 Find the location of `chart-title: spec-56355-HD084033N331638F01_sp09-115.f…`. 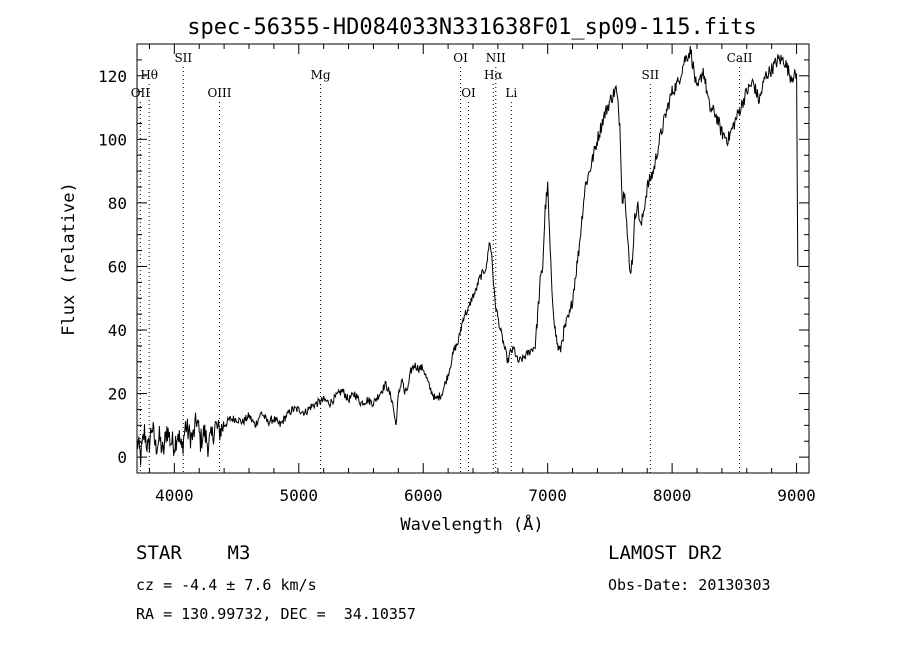

chart-title: spec-56355-HD084033N331638F01_sp09-115.f… is located at coordinates (472, 27).